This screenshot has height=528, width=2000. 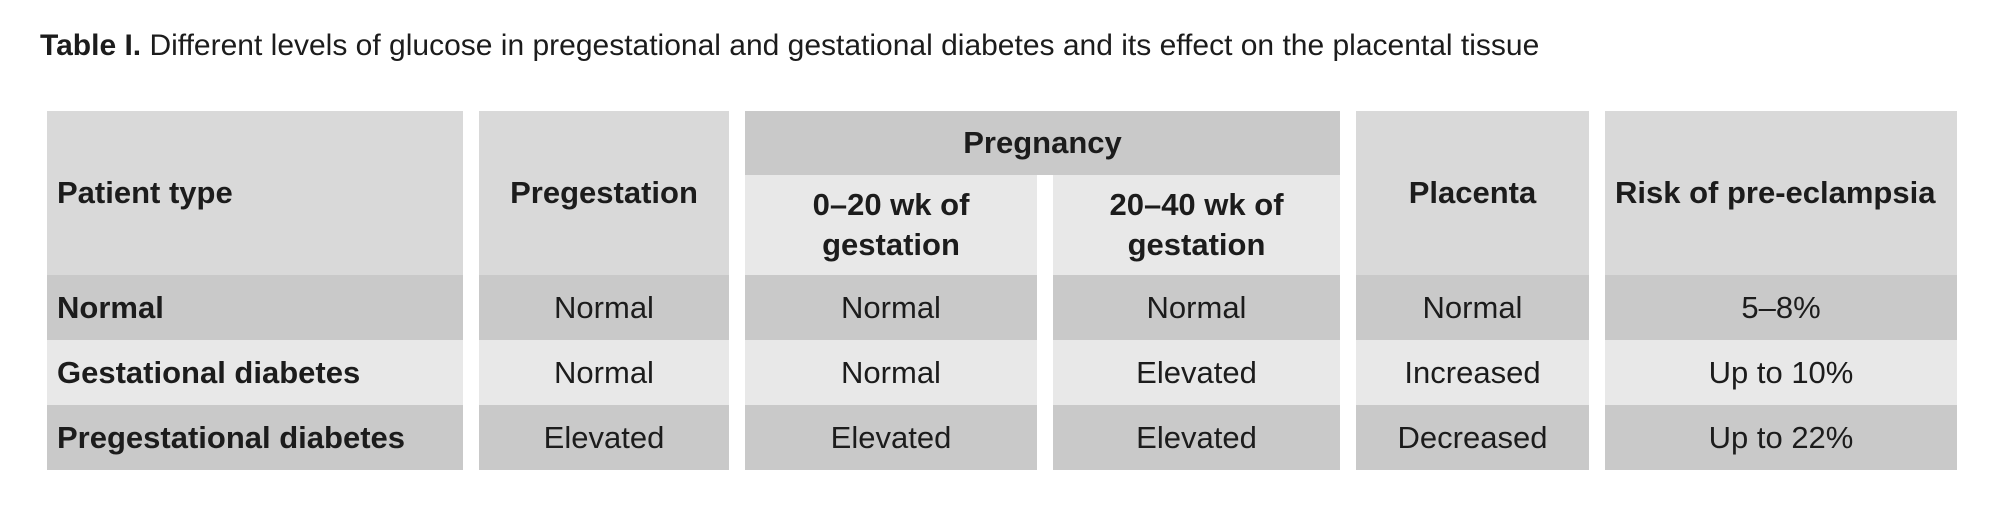 I want to click on header-patient-type: Patient type, so click(x=255, y=193).